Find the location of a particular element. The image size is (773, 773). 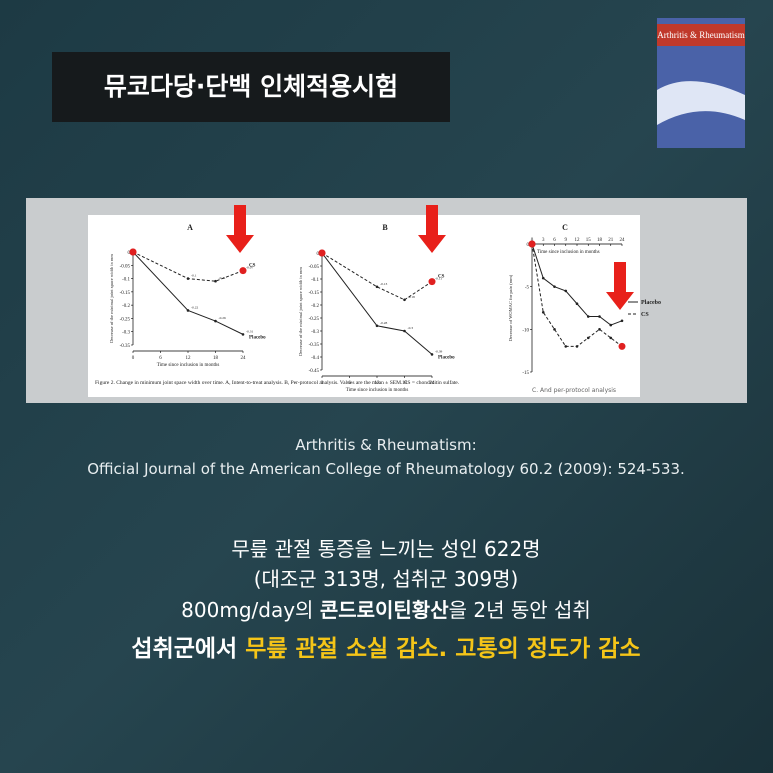

panel-label: C is located at coordinates (565, 227).